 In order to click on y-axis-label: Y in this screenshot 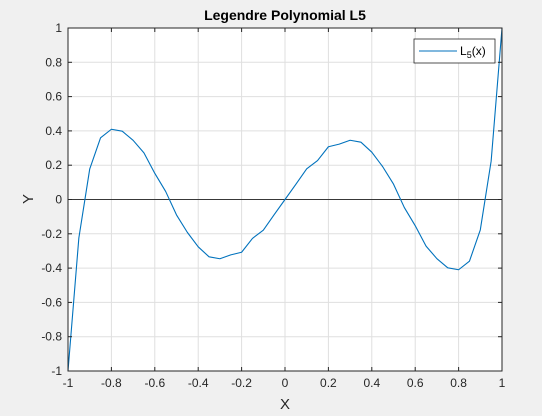, I will do `click(28, 199)`.